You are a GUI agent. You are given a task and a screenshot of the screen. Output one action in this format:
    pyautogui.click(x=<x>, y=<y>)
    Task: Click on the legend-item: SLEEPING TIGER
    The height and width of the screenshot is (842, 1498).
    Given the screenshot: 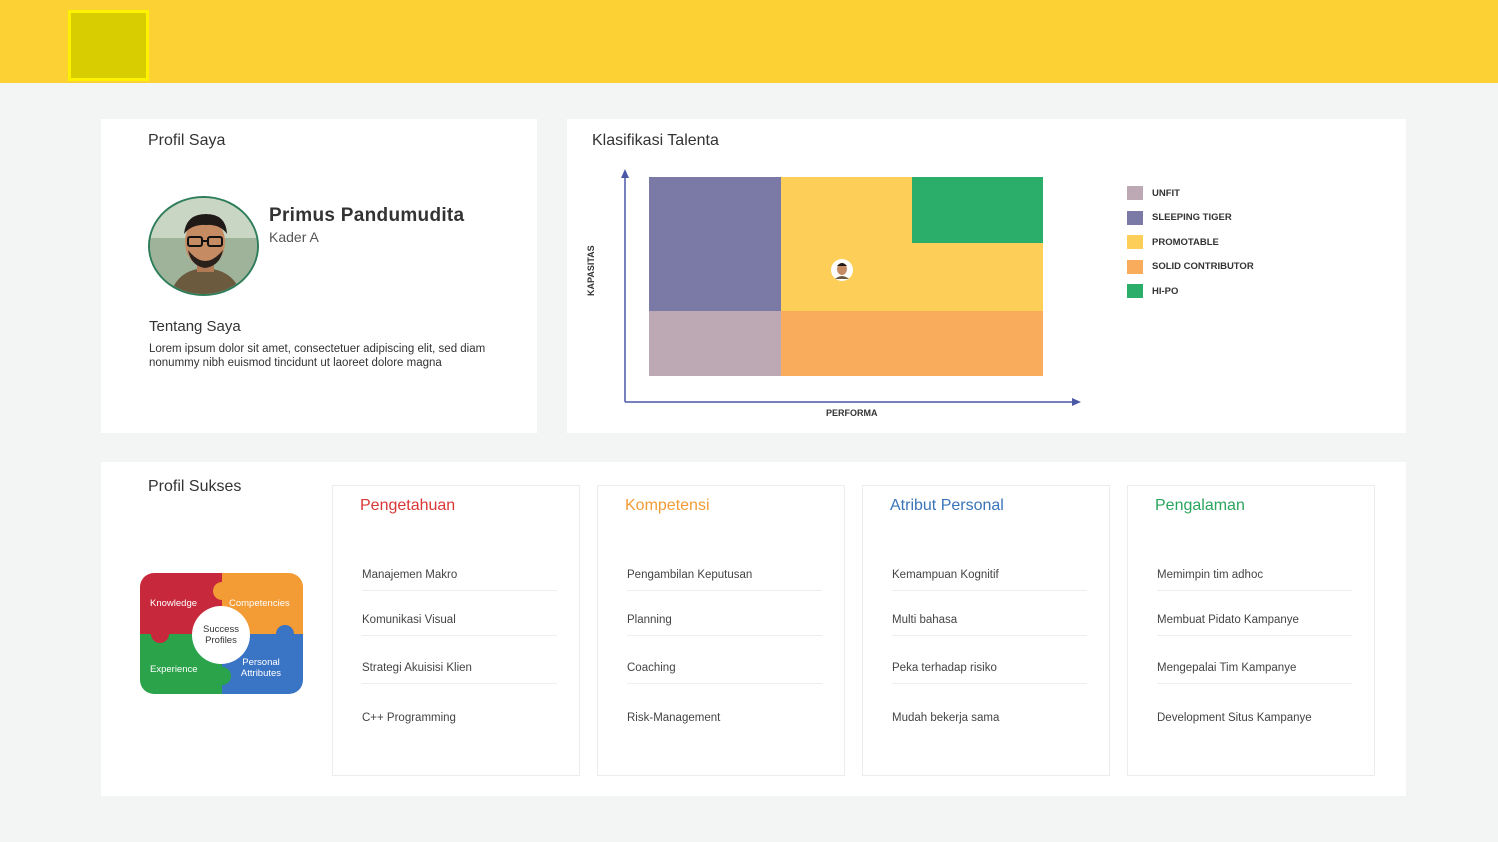 What is the action you would take?
    pyautogui.click(x=1190, y=218)
    